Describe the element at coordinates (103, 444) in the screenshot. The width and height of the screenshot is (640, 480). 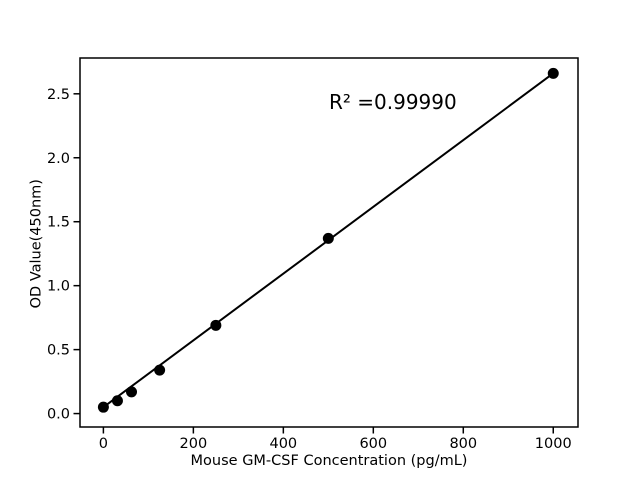
I see `x-tick-label: 0` at that location.